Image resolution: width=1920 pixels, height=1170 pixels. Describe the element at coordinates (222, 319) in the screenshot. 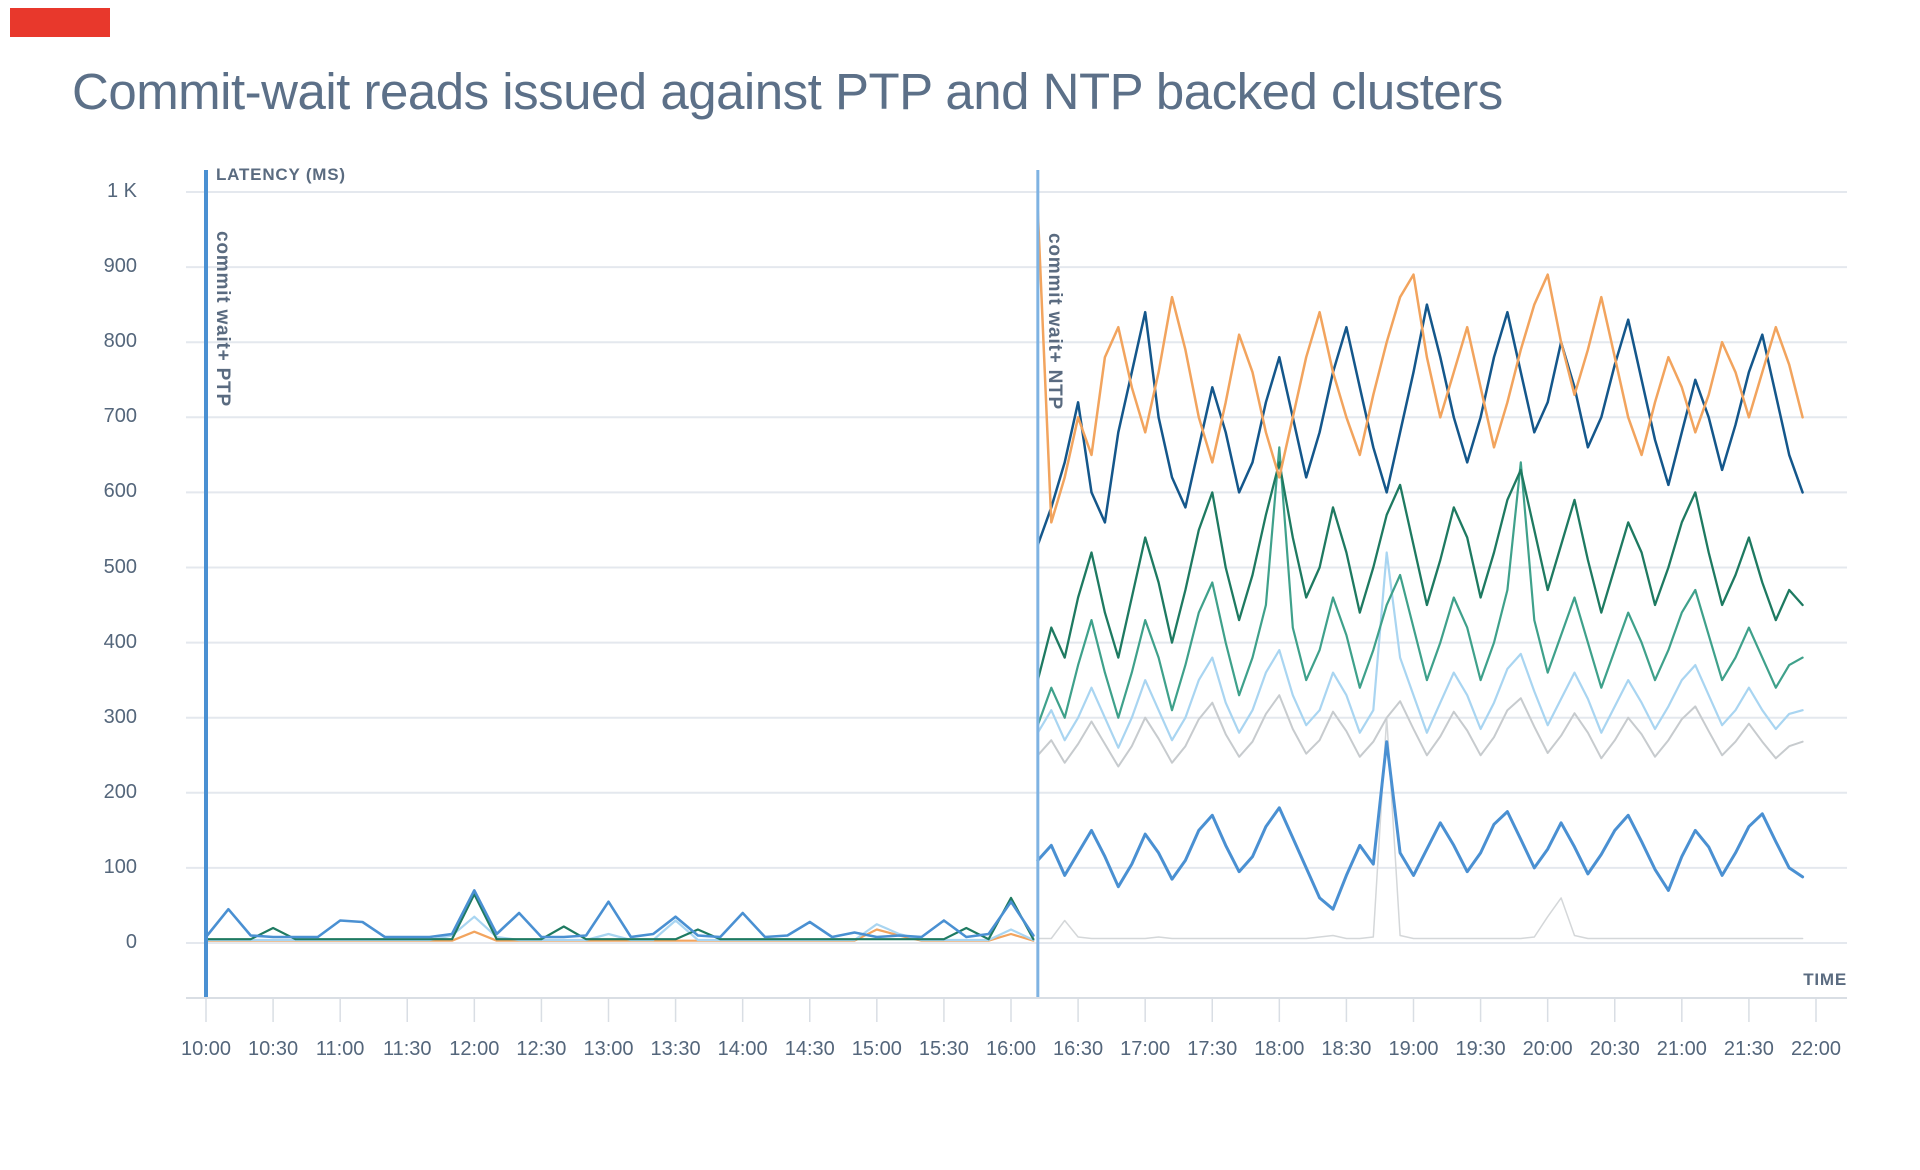

I see `annotation-label-commit-wait-ptp: commit wait+ PTP` at that location.